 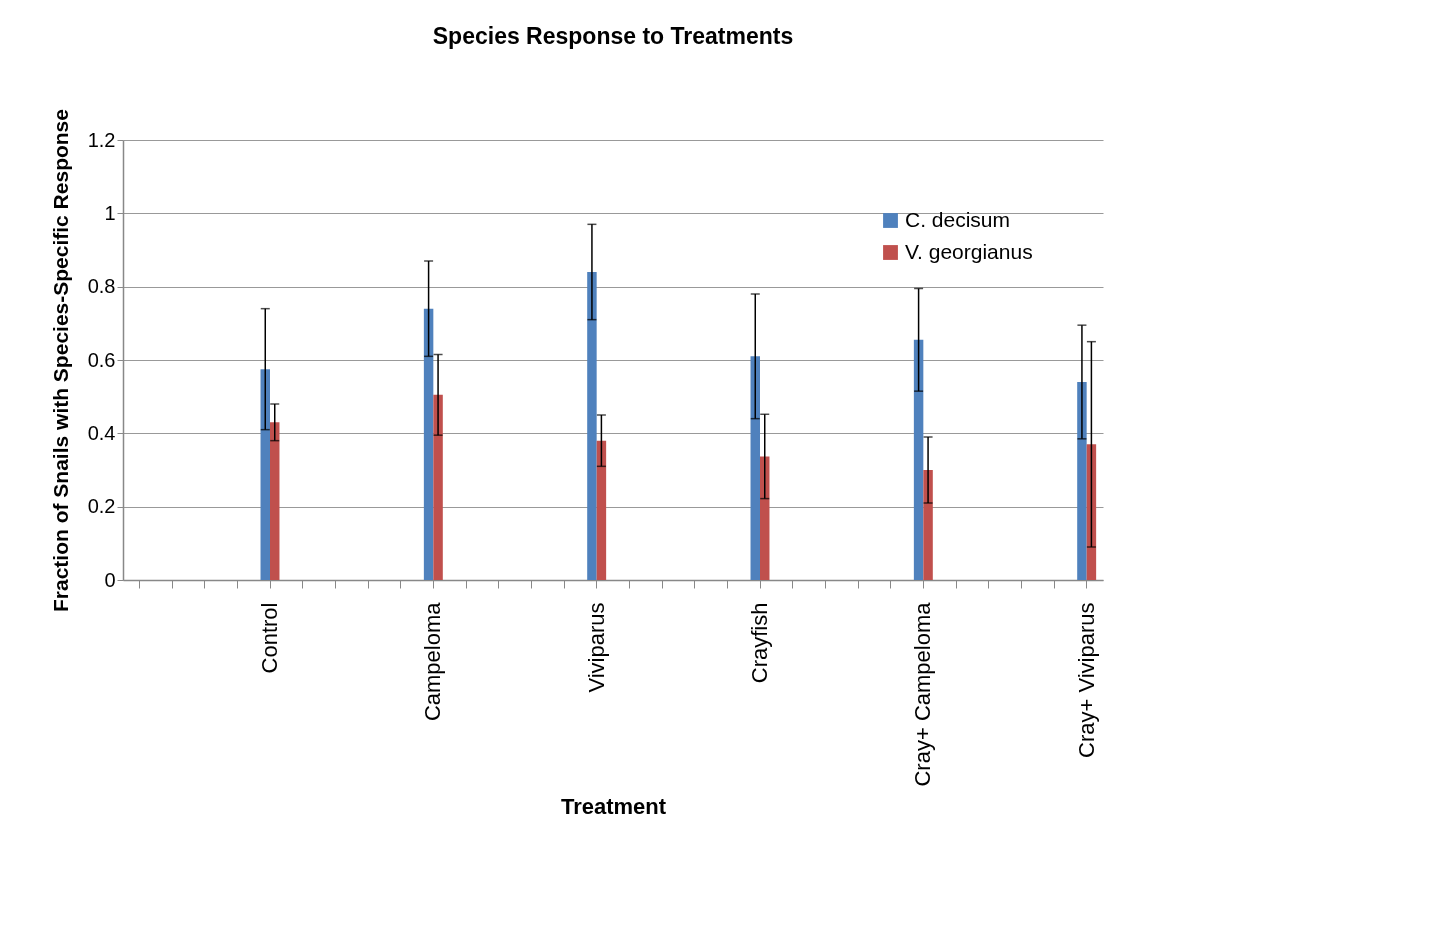 I want to click on y-tick-label: 0.4, so click(x=101, y=432).